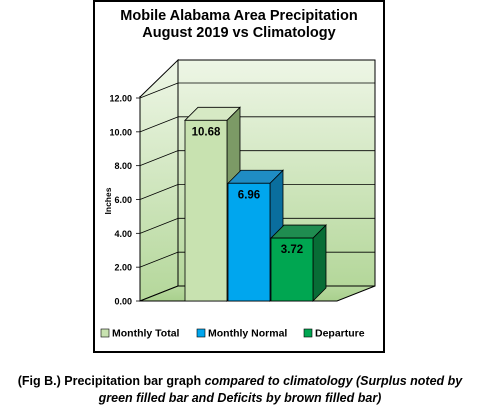 The height and width of the screenshot is (415, 480). What do you see at coordinates (340, 334) in the screenshot?
I see `legend-label-departure: Departure` at bounding box center [340, 334].